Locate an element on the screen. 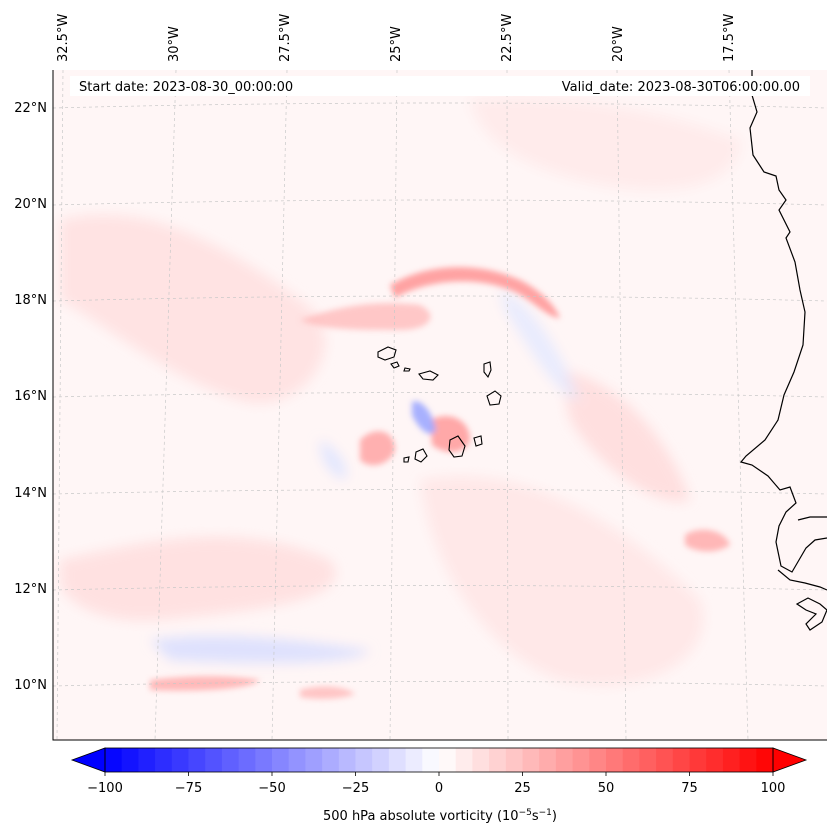 The height and width of the screenshot is (839, 837). lon-label: 20°W is located at coordinates (618, 44).